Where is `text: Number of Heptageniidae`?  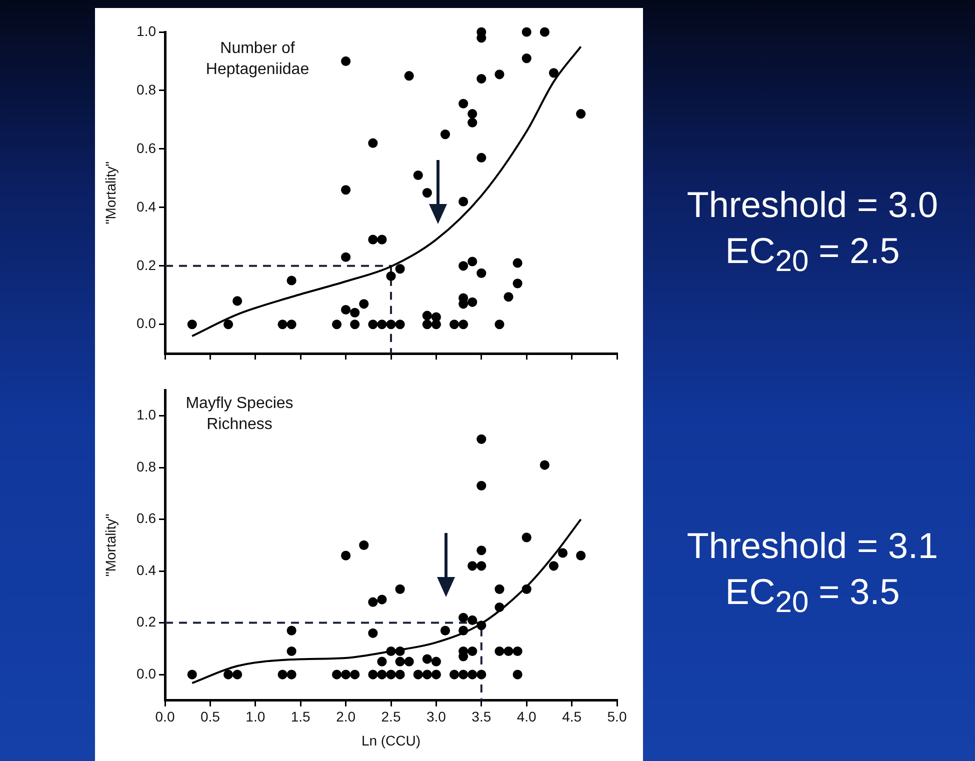
text: Number of Heptageniidae is located at coordinates (257, 59).